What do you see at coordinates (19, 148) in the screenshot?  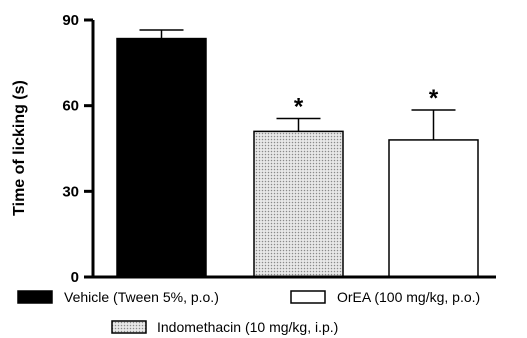 I see `y-axis-title: Time of licking (s)` at bounding box center [19, 148].